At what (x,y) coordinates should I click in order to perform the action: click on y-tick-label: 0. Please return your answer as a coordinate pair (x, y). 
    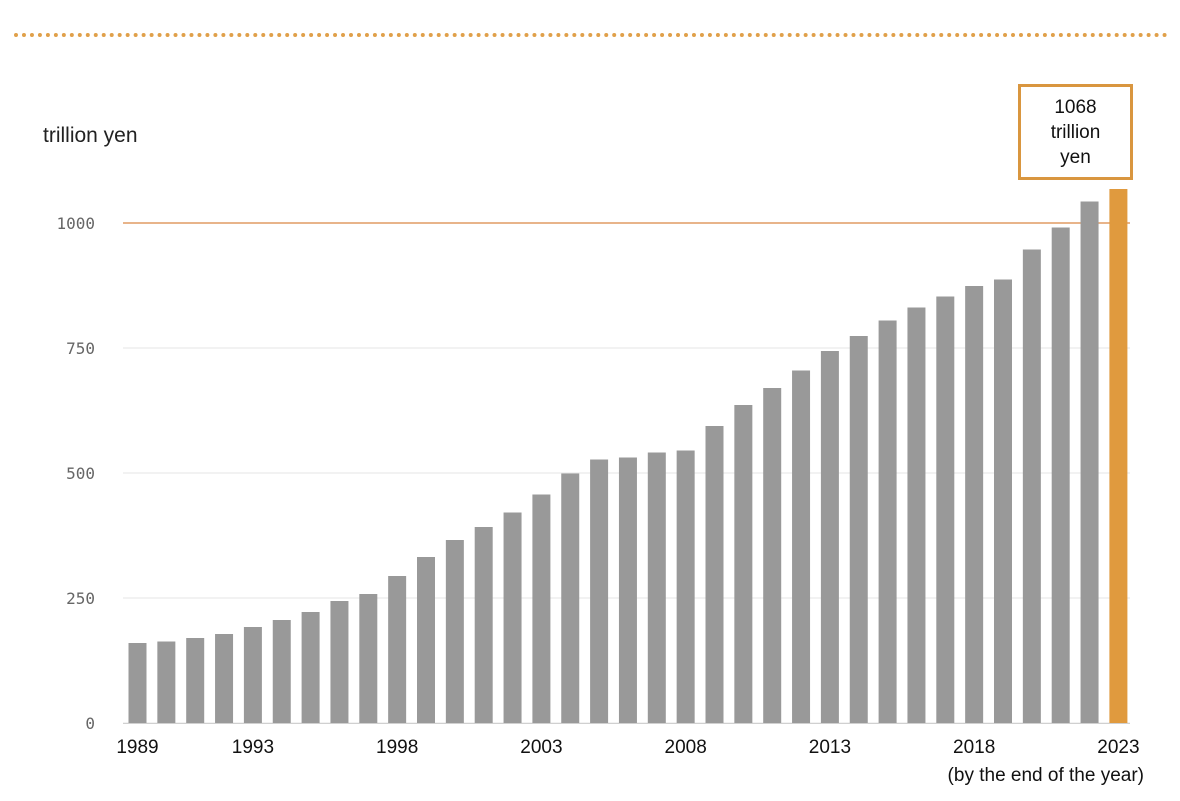
    Looking at the image, I should click on (90, 723).